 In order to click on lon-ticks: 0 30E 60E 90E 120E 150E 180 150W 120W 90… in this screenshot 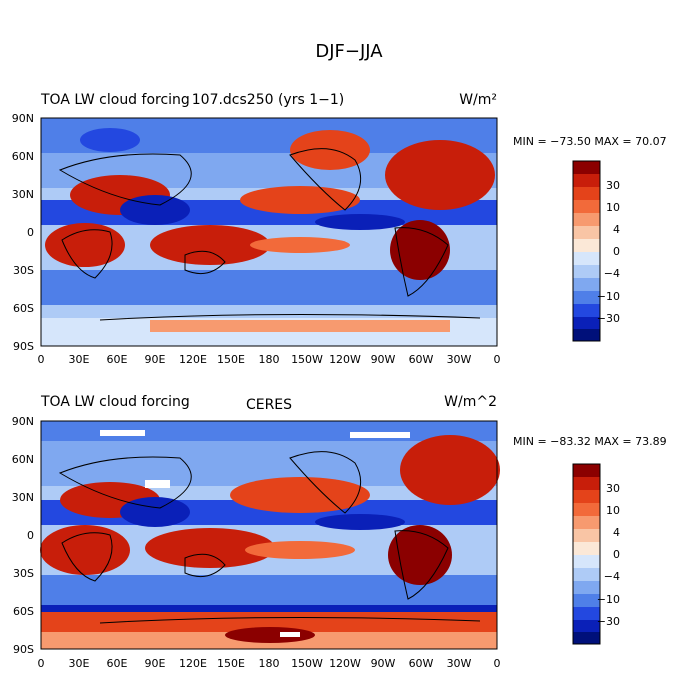, I will do `click(269, 663)`.